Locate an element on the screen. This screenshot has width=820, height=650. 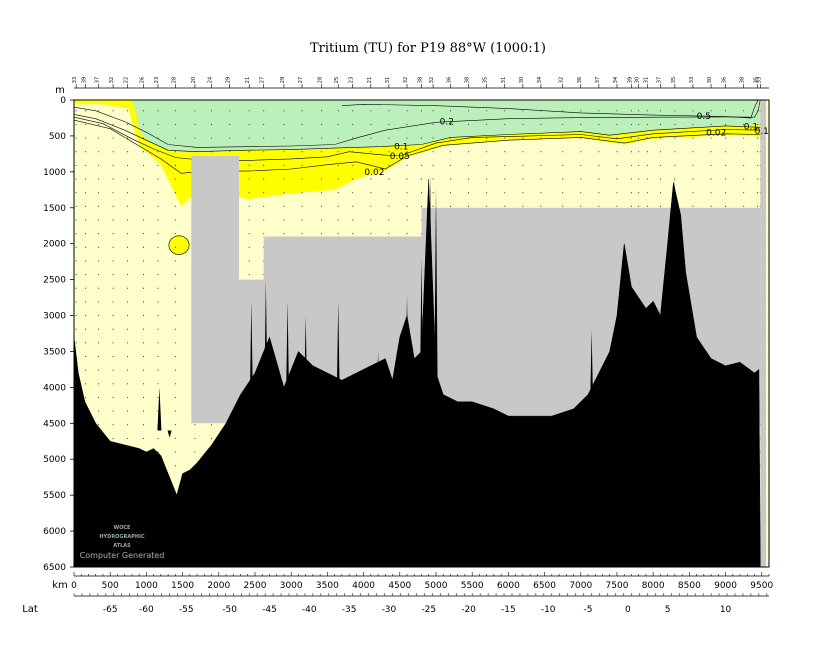
y-tick-label: 1000 is located at coordinates (54, 173).